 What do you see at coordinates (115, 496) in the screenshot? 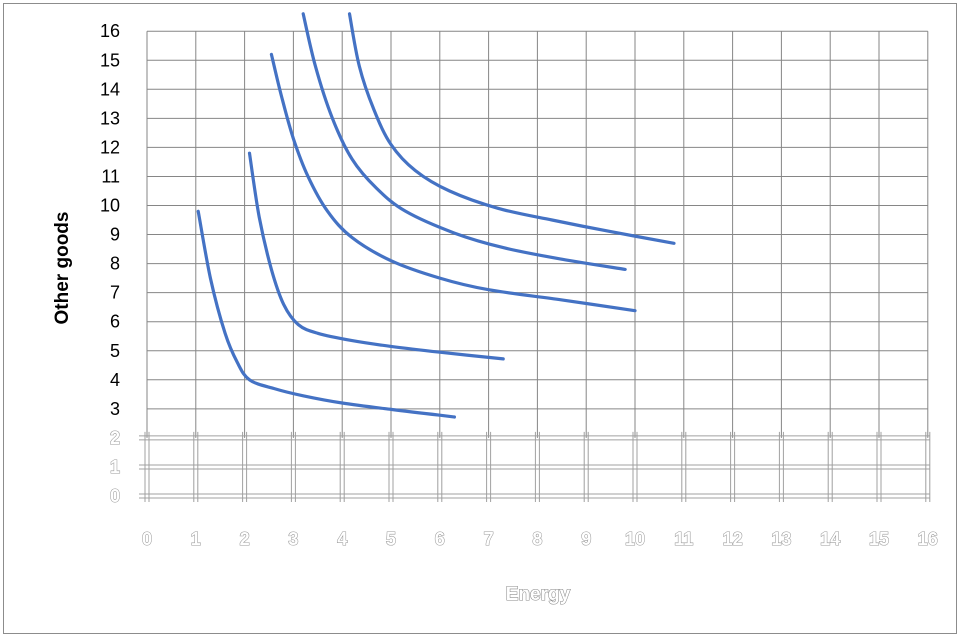
I see `y-tick-label-0: 0` at bounding box center [115, 496].